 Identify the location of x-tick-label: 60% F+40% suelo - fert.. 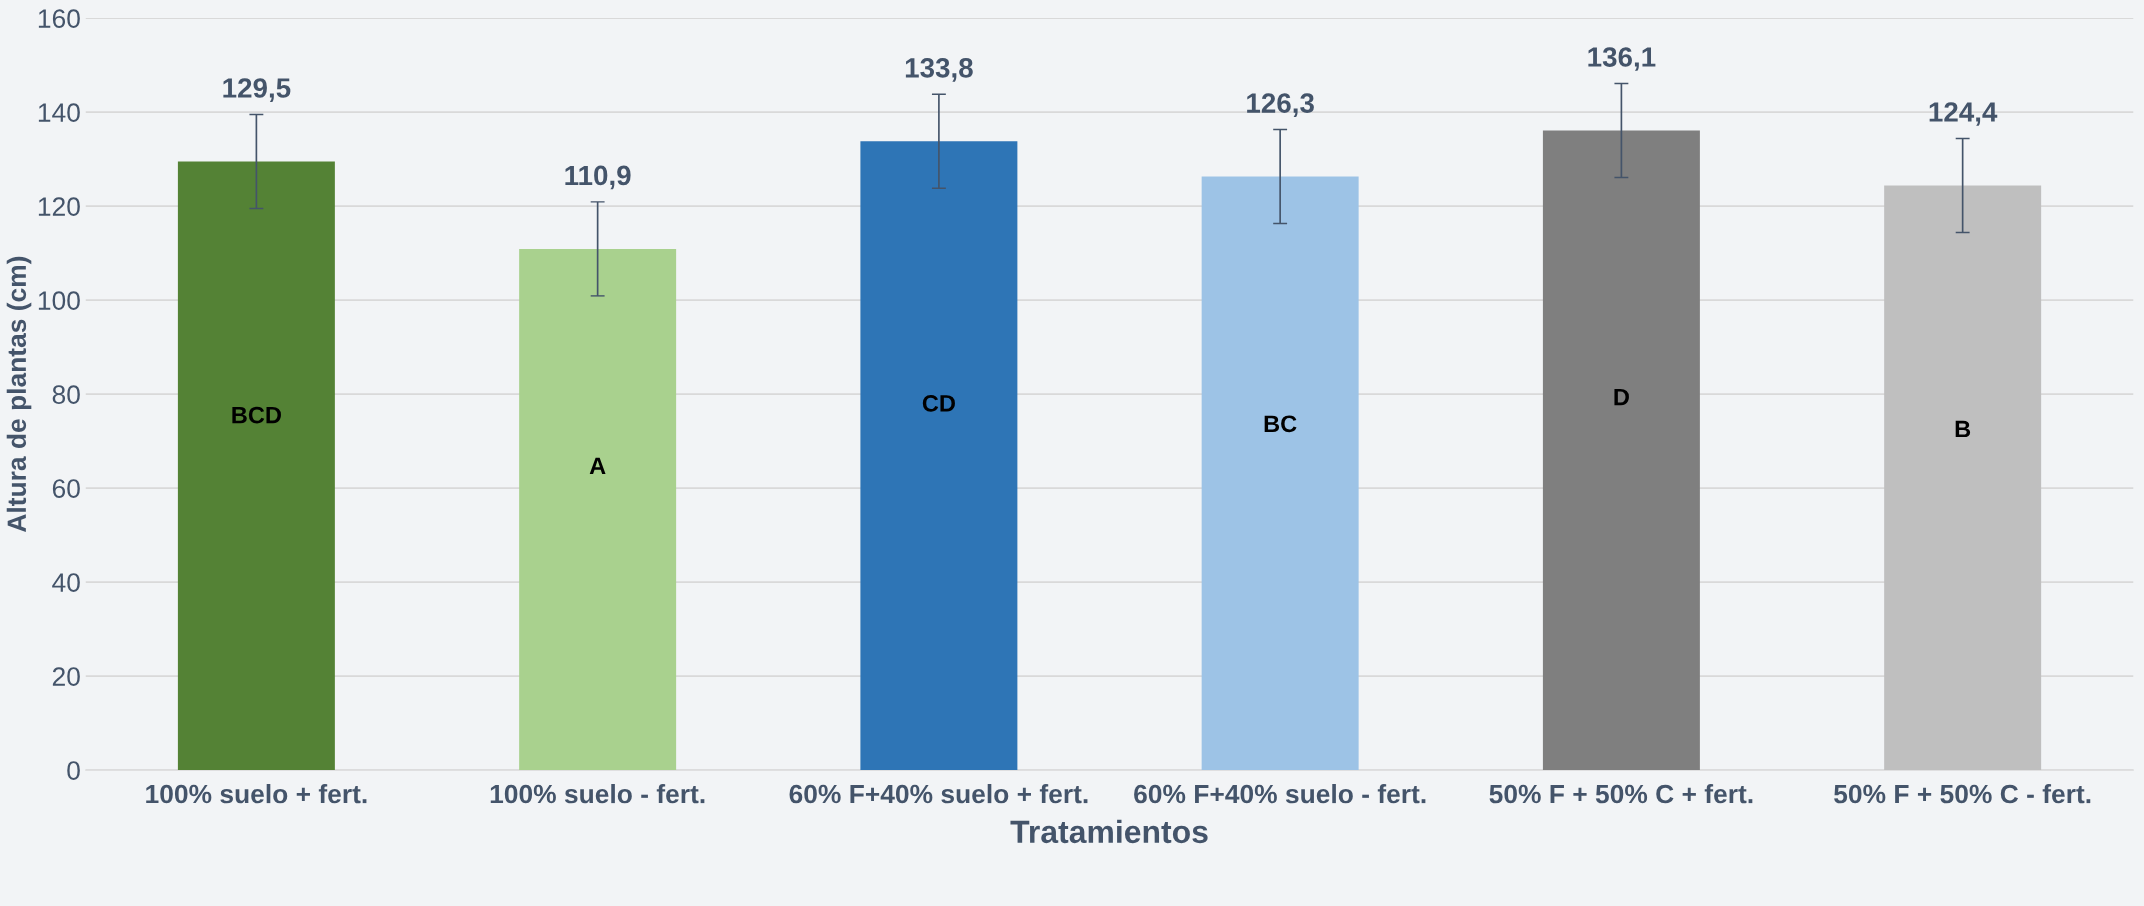
(1280, 793).